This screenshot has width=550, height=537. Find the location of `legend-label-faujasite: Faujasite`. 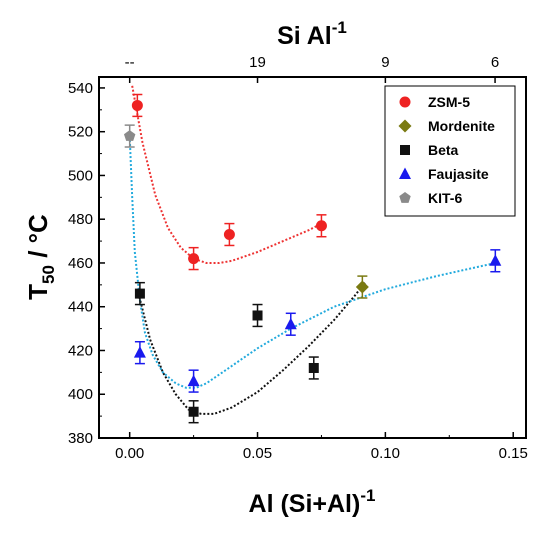

legend-label-faujasite: Faujasite is located at coordinates (458, 174).